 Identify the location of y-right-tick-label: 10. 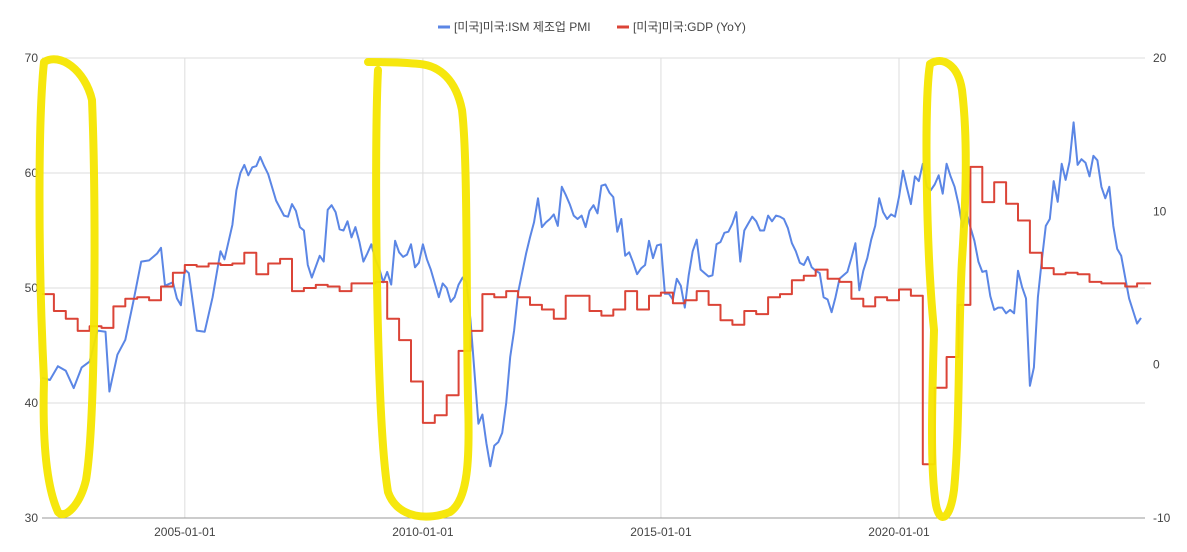
(1160, 211).